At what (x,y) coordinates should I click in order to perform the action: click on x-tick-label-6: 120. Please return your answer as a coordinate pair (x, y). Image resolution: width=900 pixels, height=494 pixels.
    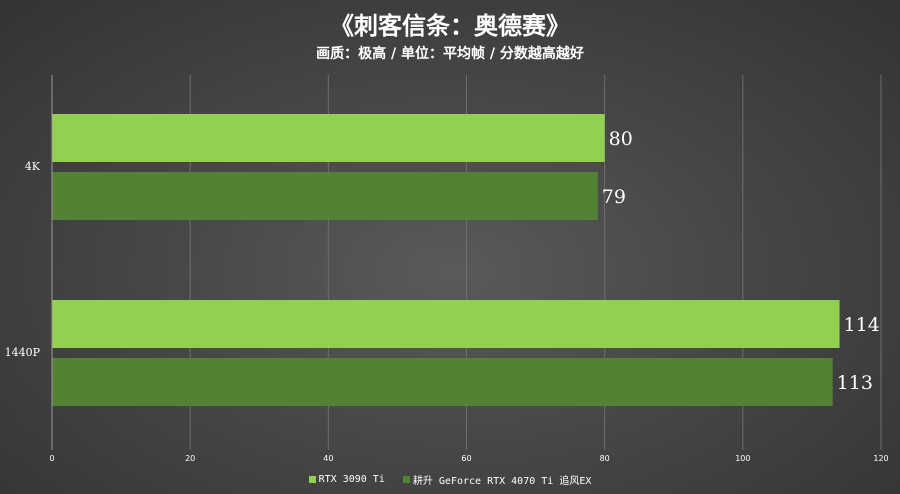
    Looking at the image, I should click on (880, 458).